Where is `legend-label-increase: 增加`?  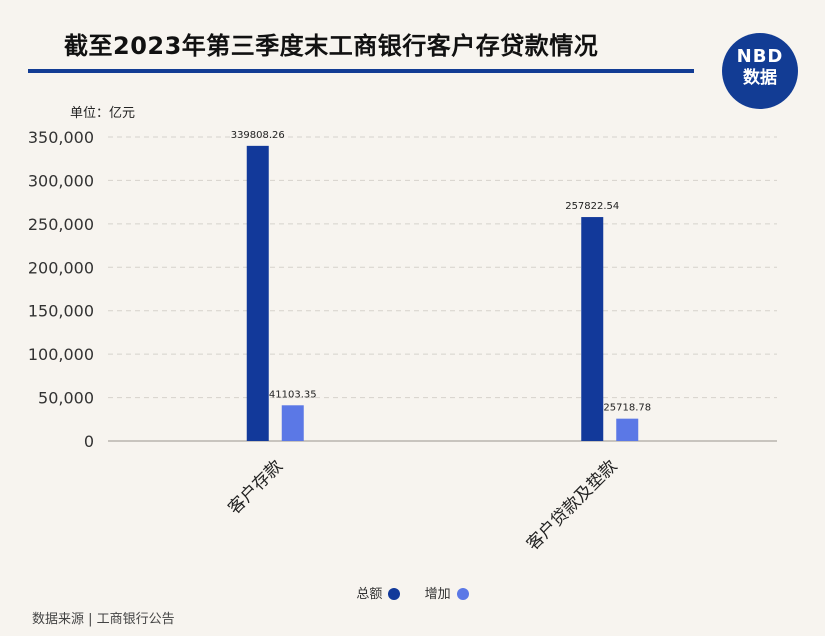
legend-label-increase: 增加 is located at coordinates (437, 594).